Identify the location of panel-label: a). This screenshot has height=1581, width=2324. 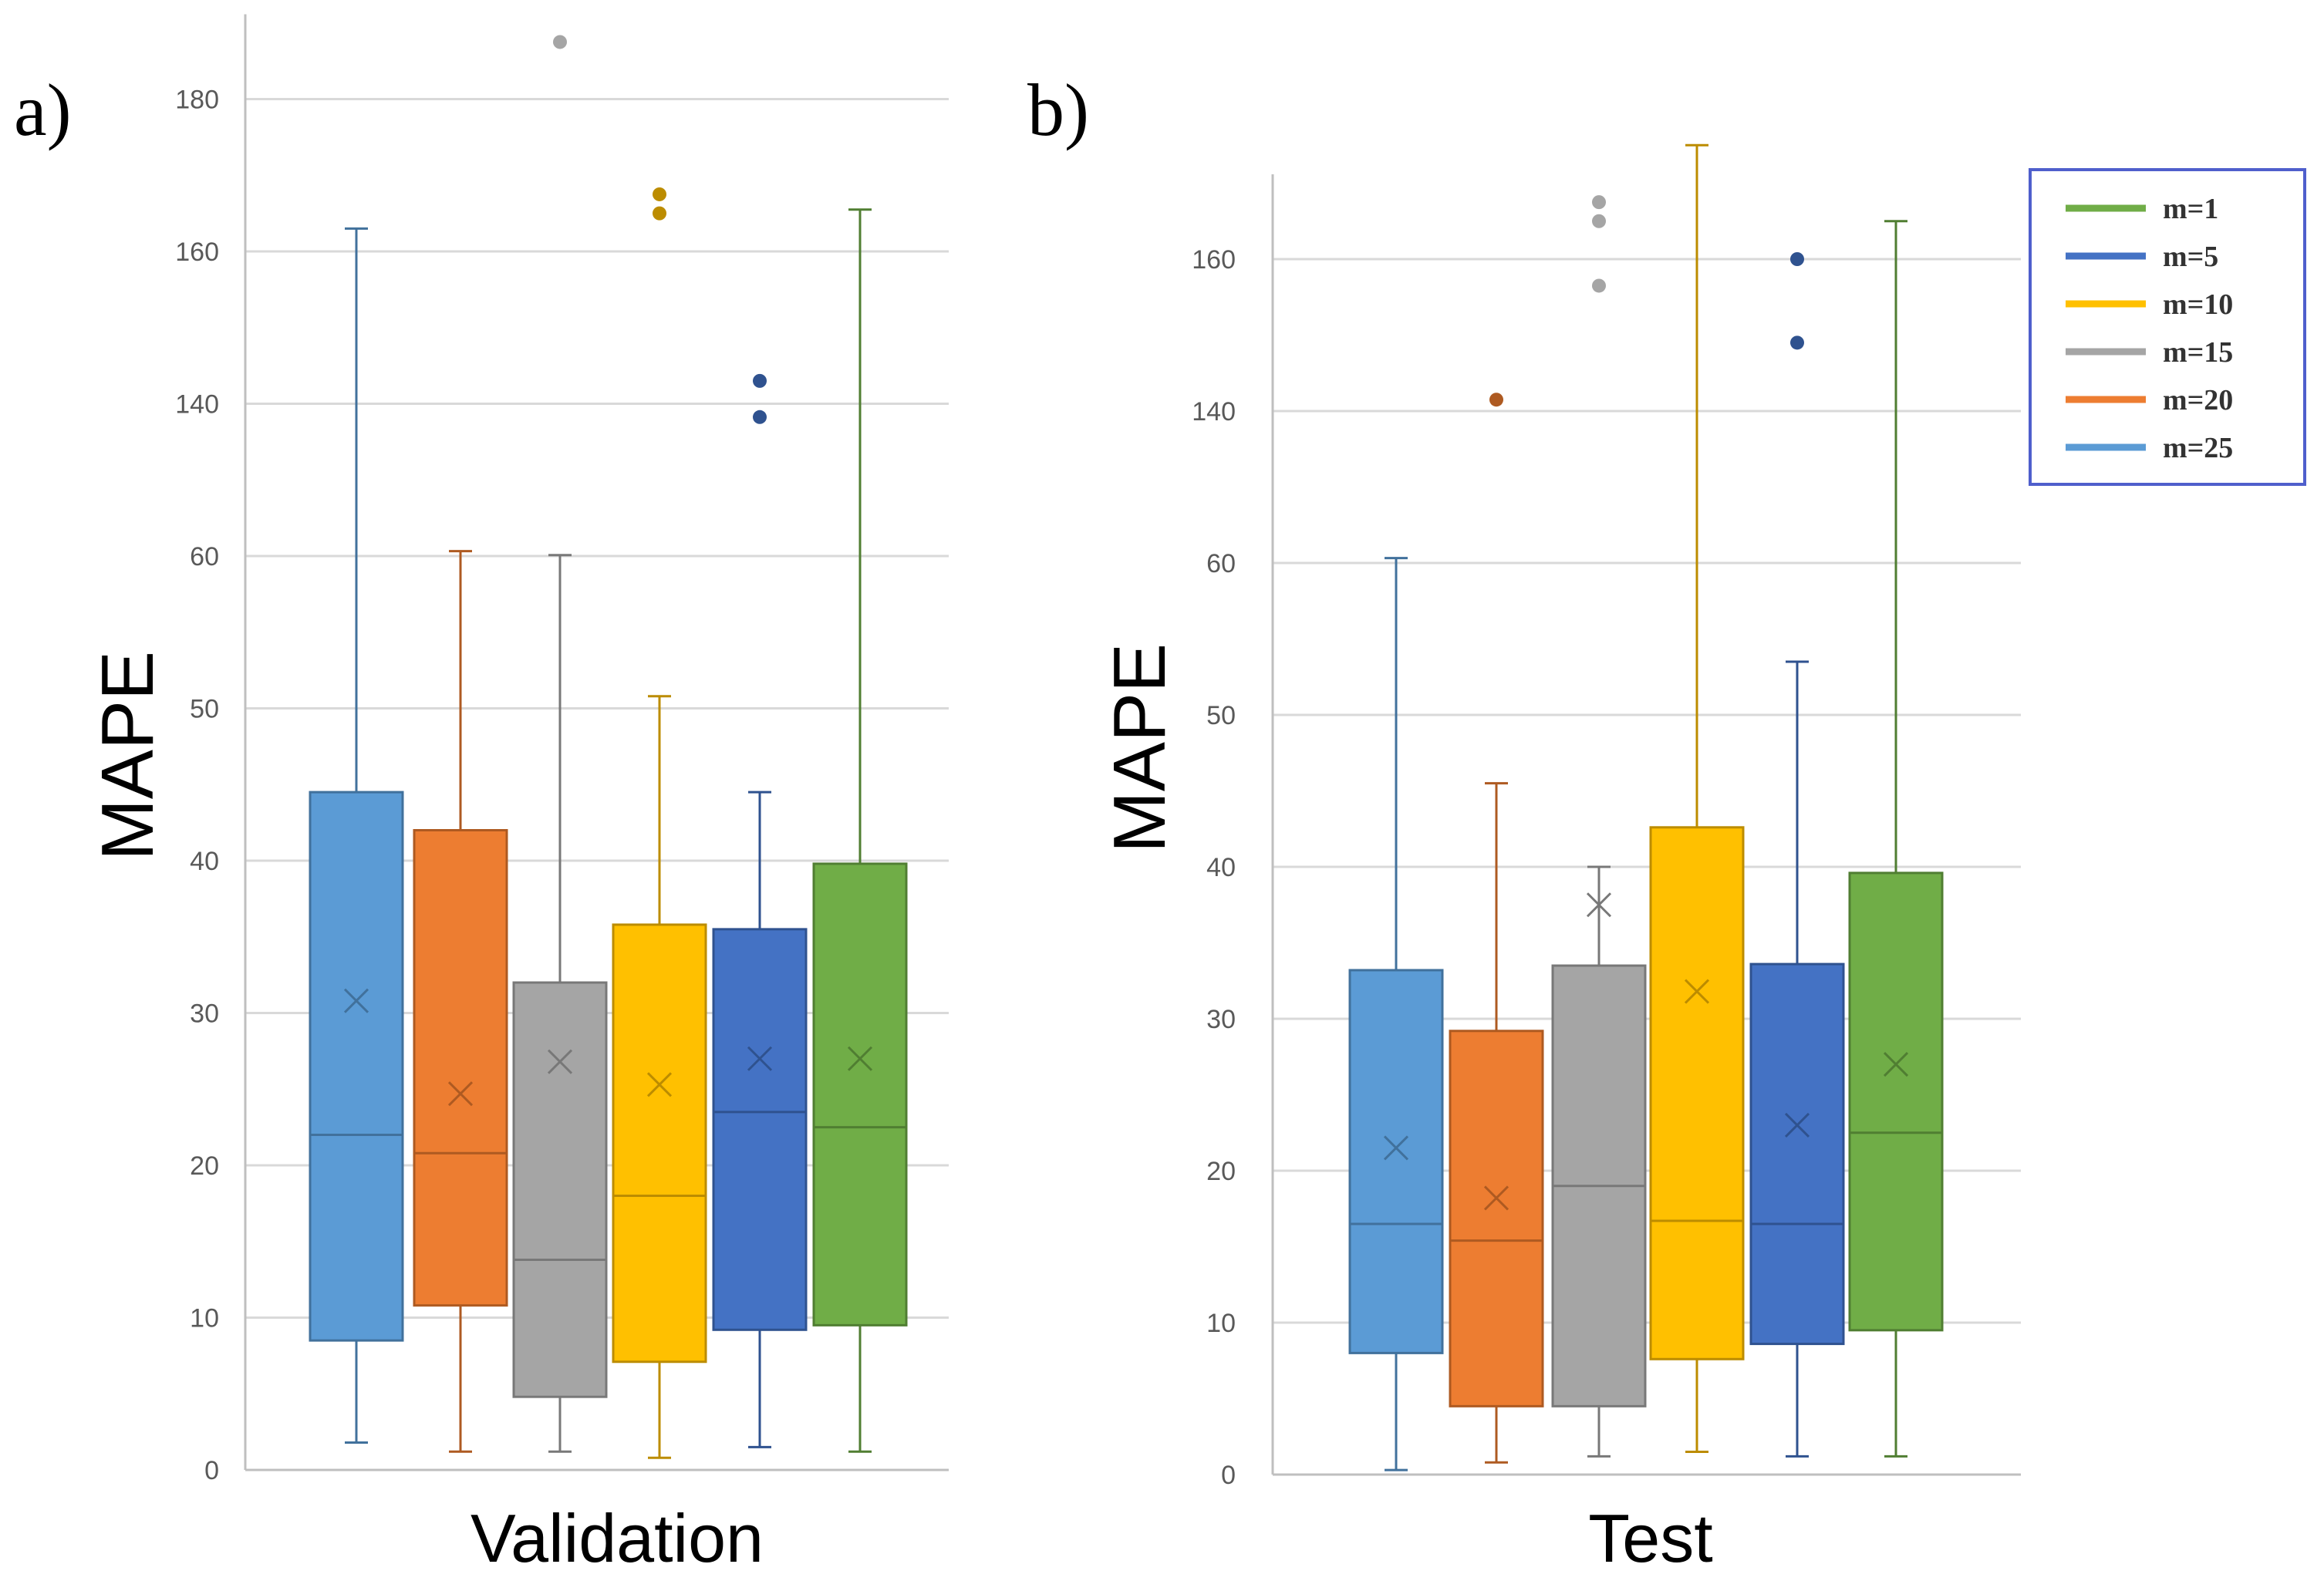
(43, 110).